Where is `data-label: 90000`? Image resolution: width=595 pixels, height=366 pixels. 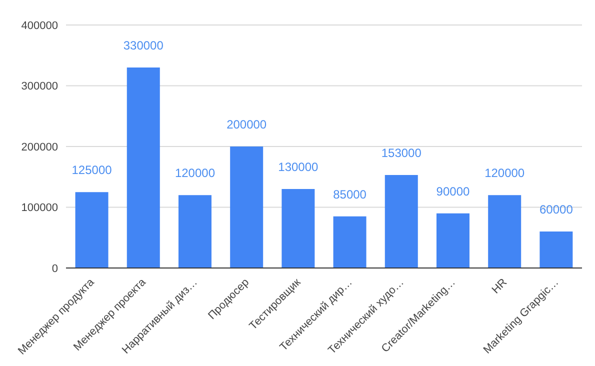
data-label: 90000 is located at coordinates (453, 191).